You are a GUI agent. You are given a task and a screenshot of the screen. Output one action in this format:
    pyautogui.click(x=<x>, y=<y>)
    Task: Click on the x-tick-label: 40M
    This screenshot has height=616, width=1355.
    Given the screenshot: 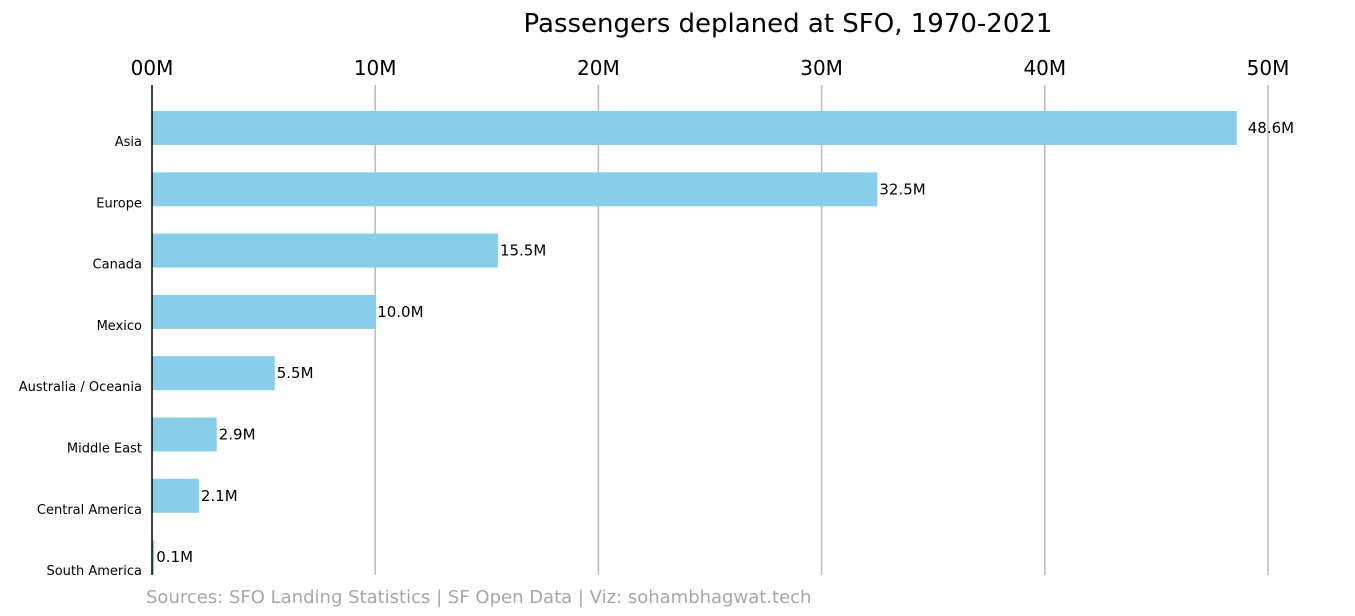 What is the action you would take?
    pyautogui.click(x=1044, y=68)
    